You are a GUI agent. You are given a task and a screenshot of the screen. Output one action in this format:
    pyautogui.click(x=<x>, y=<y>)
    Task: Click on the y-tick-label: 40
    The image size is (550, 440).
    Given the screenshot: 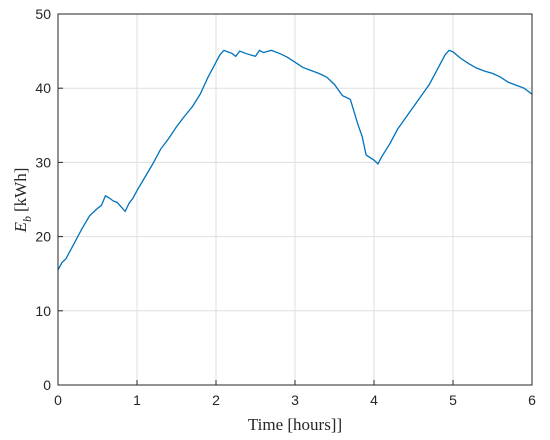 What is the action you would take?
    pyautogui.click(x=43, y=88)
    